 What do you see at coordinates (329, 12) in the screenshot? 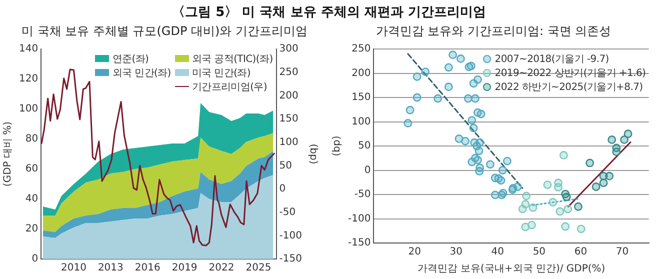
I see `text: 〈그림 5〉 미 국채 보유 주체의 재편과 기간프리미엄` at bounding box center [329, 12].